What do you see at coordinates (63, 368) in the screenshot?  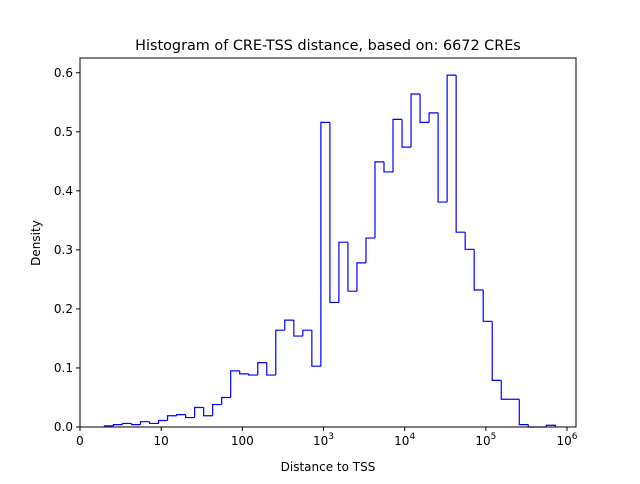 I see `y-tick-label: 0.1` at bounding box center [63, 368].